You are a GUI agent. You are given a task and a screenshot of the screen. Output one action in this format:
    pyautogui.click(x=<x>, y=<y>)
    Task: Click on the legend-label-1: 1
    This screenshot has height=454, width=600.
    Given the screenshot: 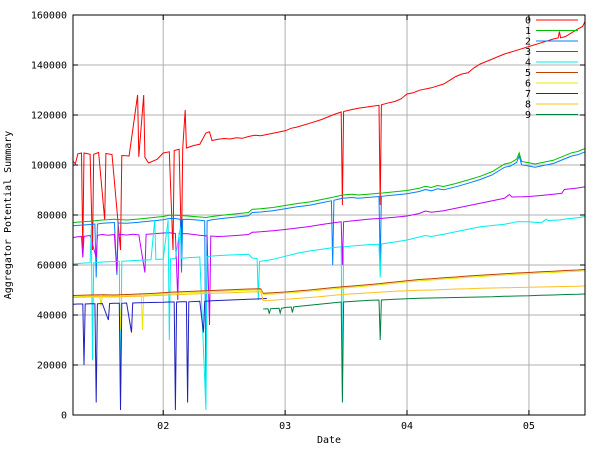 What is the action you would take?
    pyautogui.click(x=528, y=31)
    